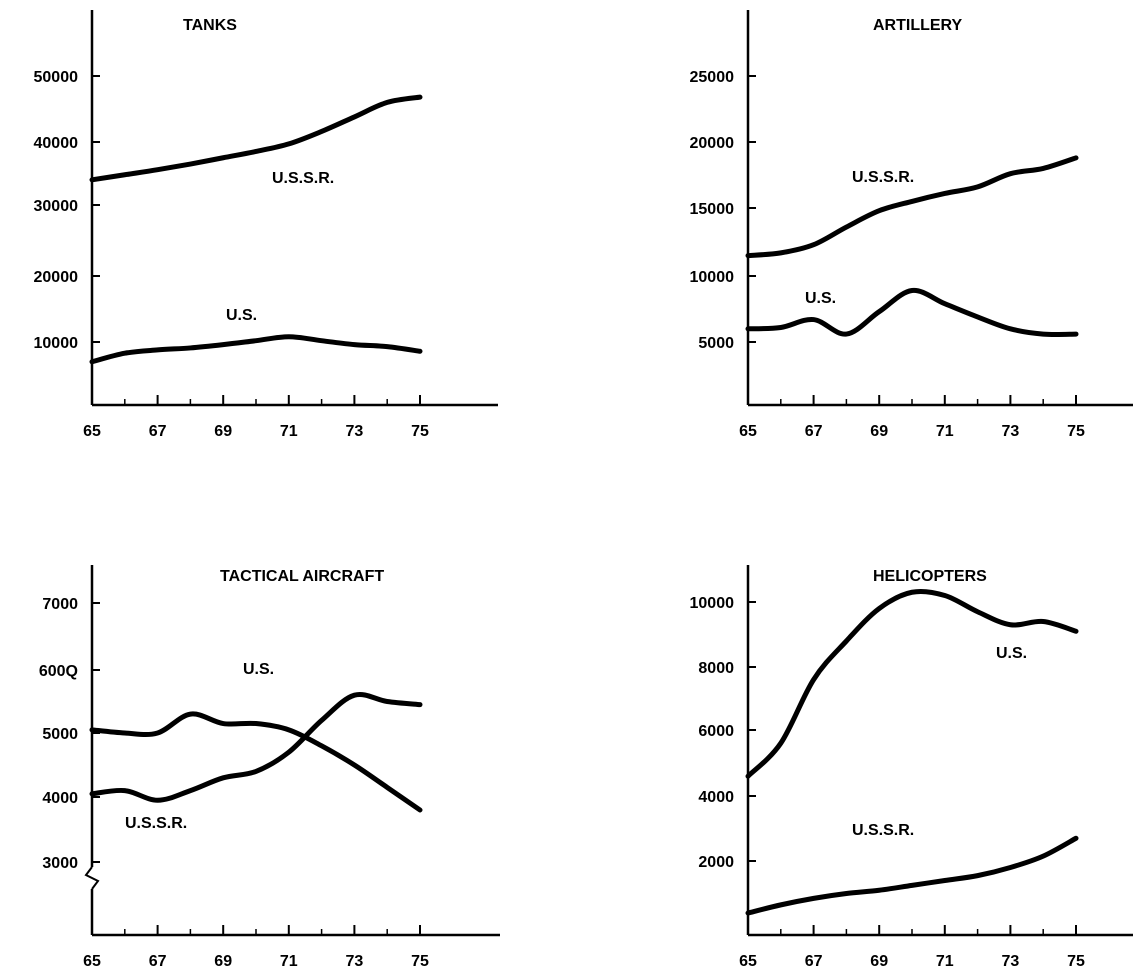  I want to click on y-tick-label: 50000, so click(56, 77).